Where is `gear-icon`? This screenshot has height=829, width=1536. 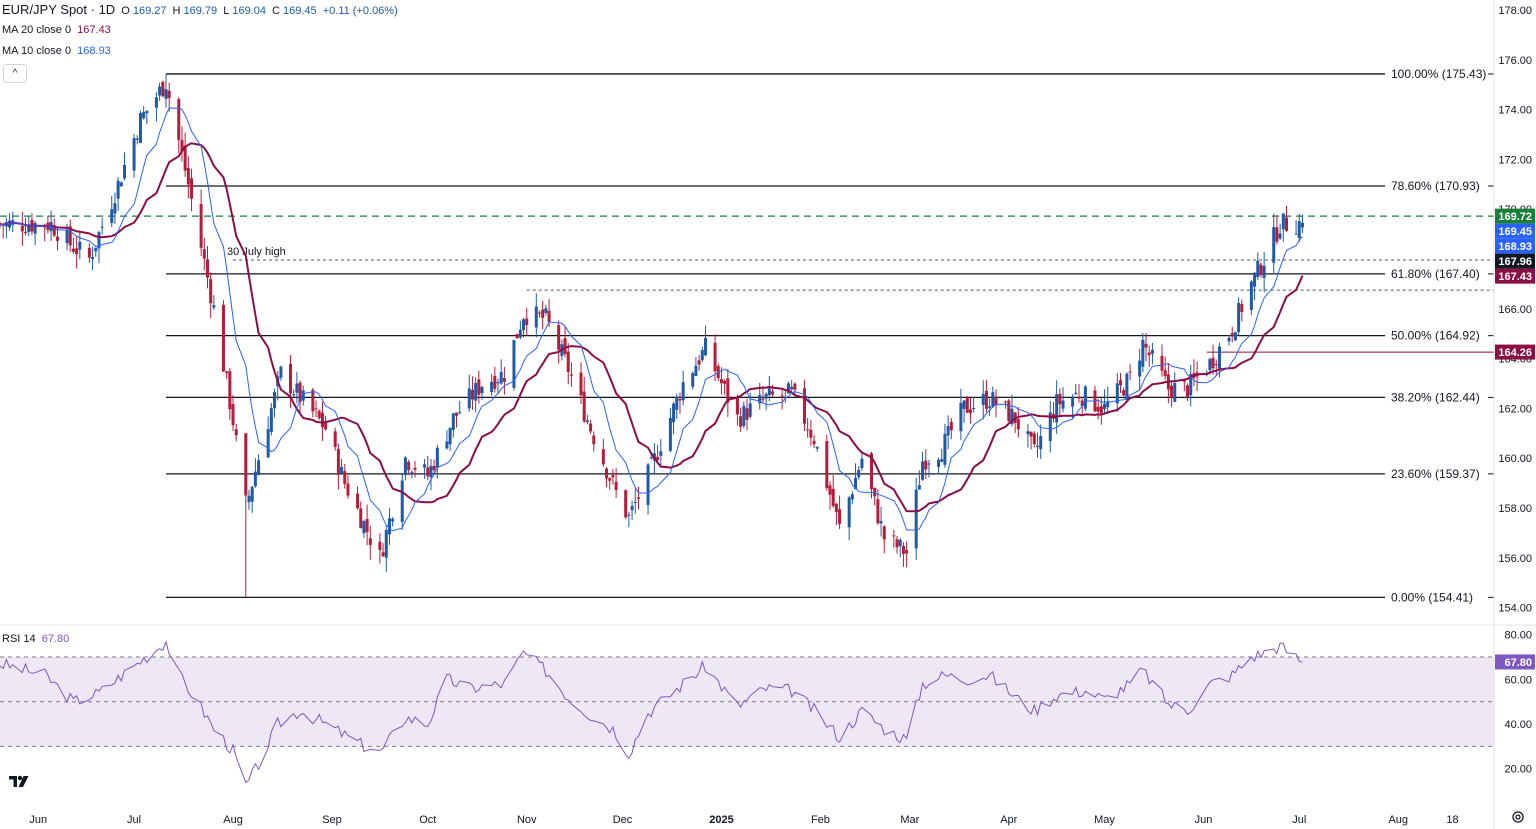 gear-icon is located at coordinates (1518, 817).